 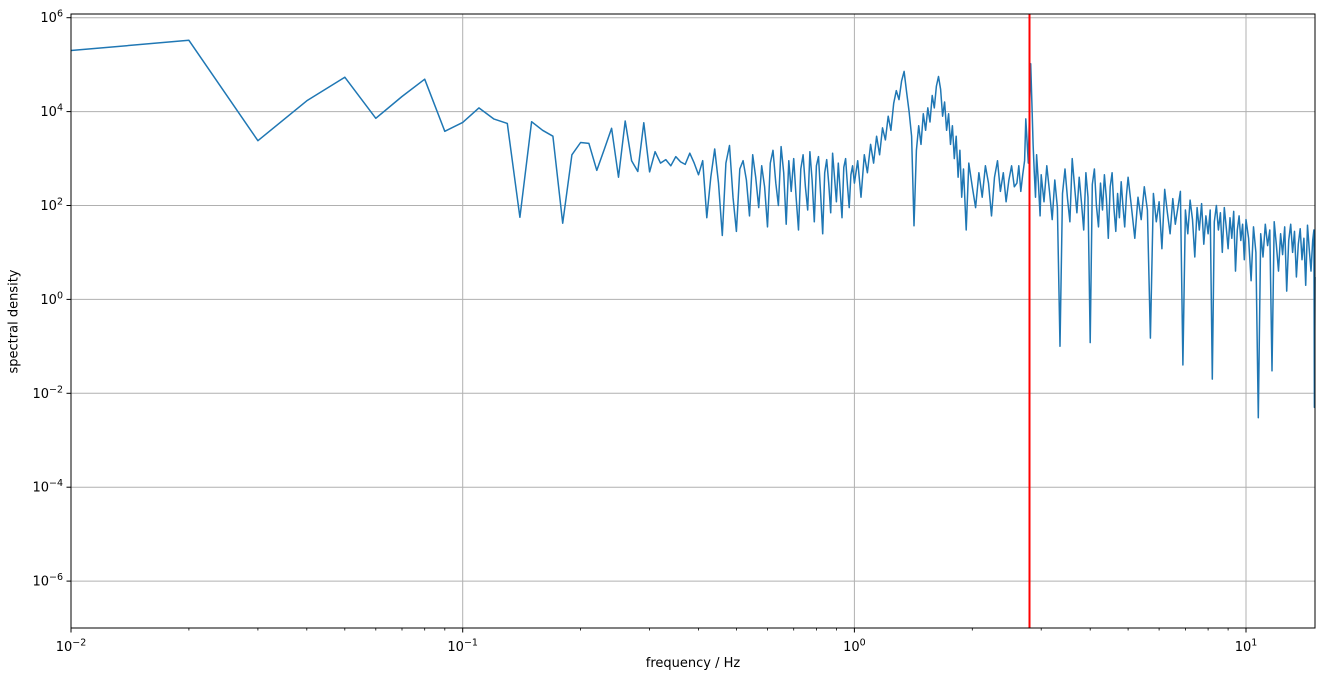 What do you see at coordinates (462, 647) in the screenshot?
I see `x-tick-label: 10⁻¹` at bounding box center [462, 647].